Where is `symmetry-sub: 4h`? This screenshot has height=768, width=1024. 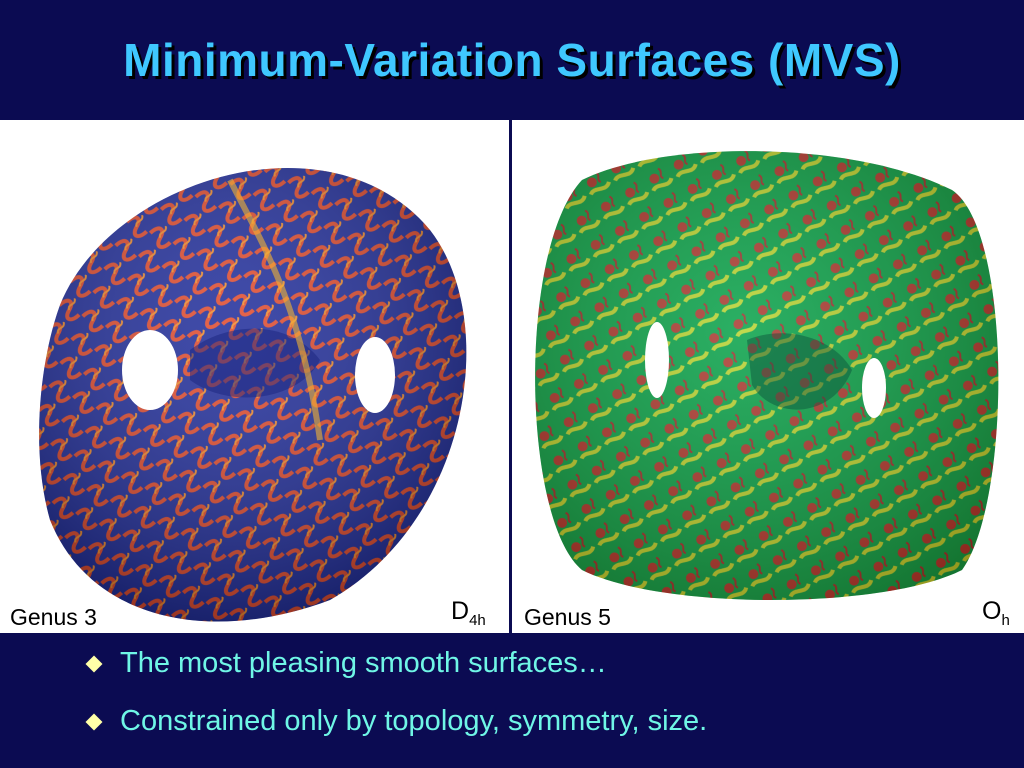 symmetry-sub: 4h is located at coordinates (477, 620).